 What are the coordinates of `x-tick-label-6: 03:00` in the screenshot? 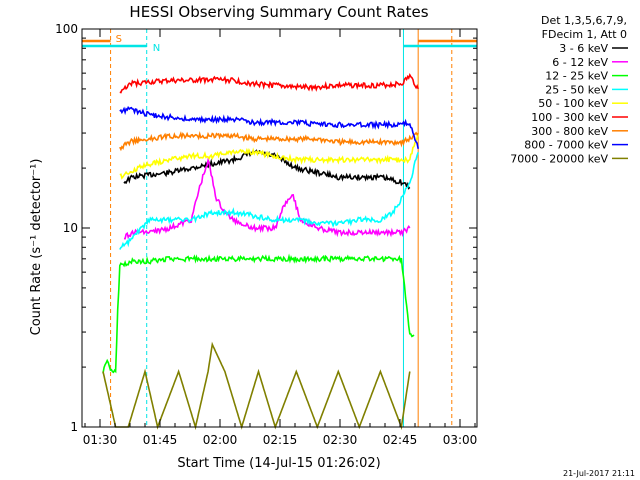 It's located at (460, 440).